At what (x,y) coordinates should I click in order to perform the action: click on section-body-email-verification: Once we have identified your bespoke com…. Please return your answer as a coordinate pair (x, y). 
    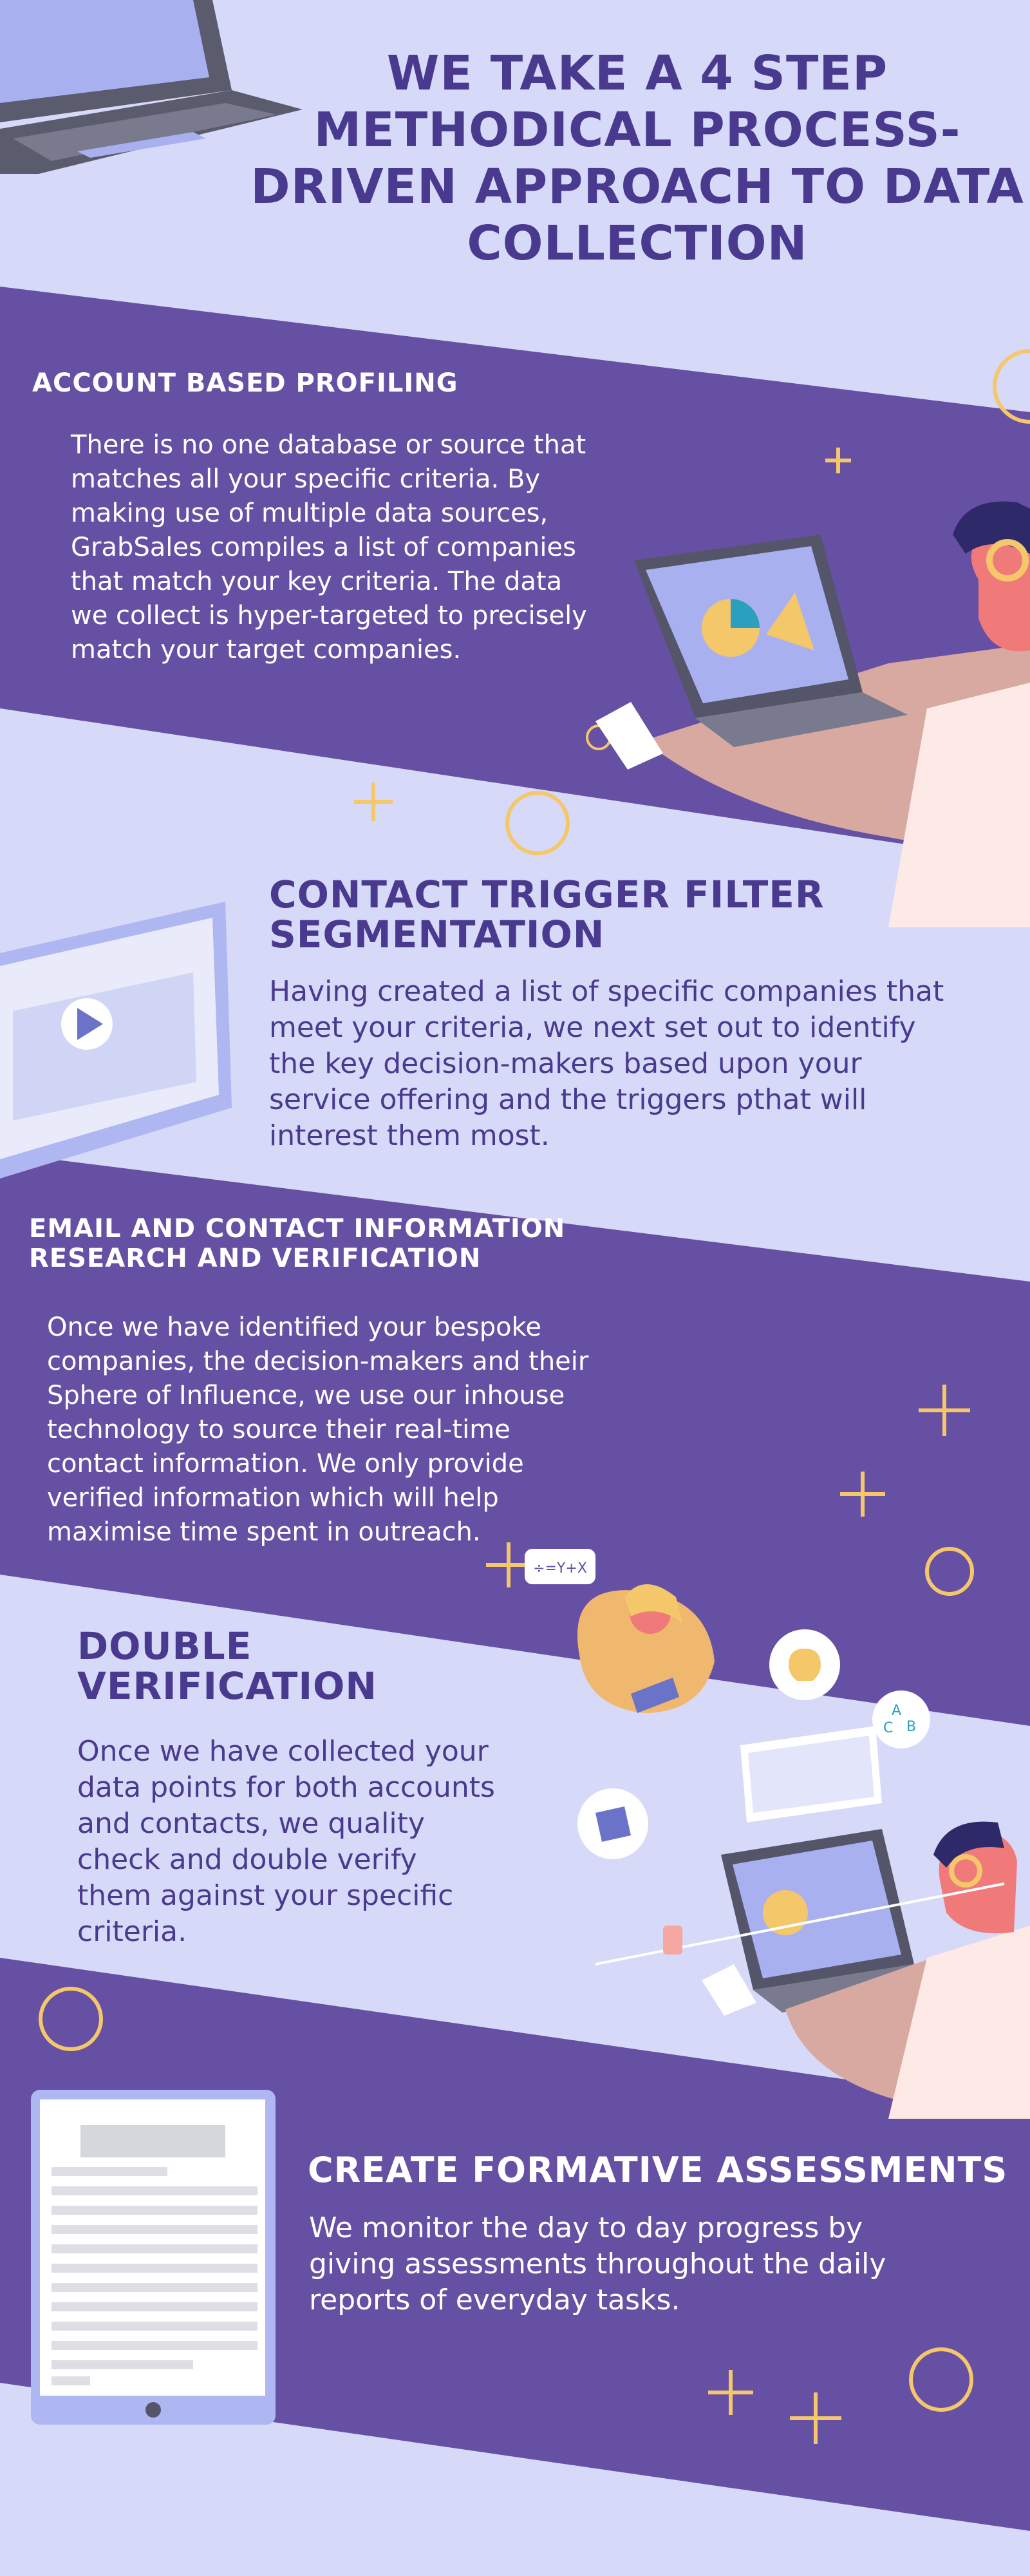
    Looking at the image, I should click on (318, 1430).